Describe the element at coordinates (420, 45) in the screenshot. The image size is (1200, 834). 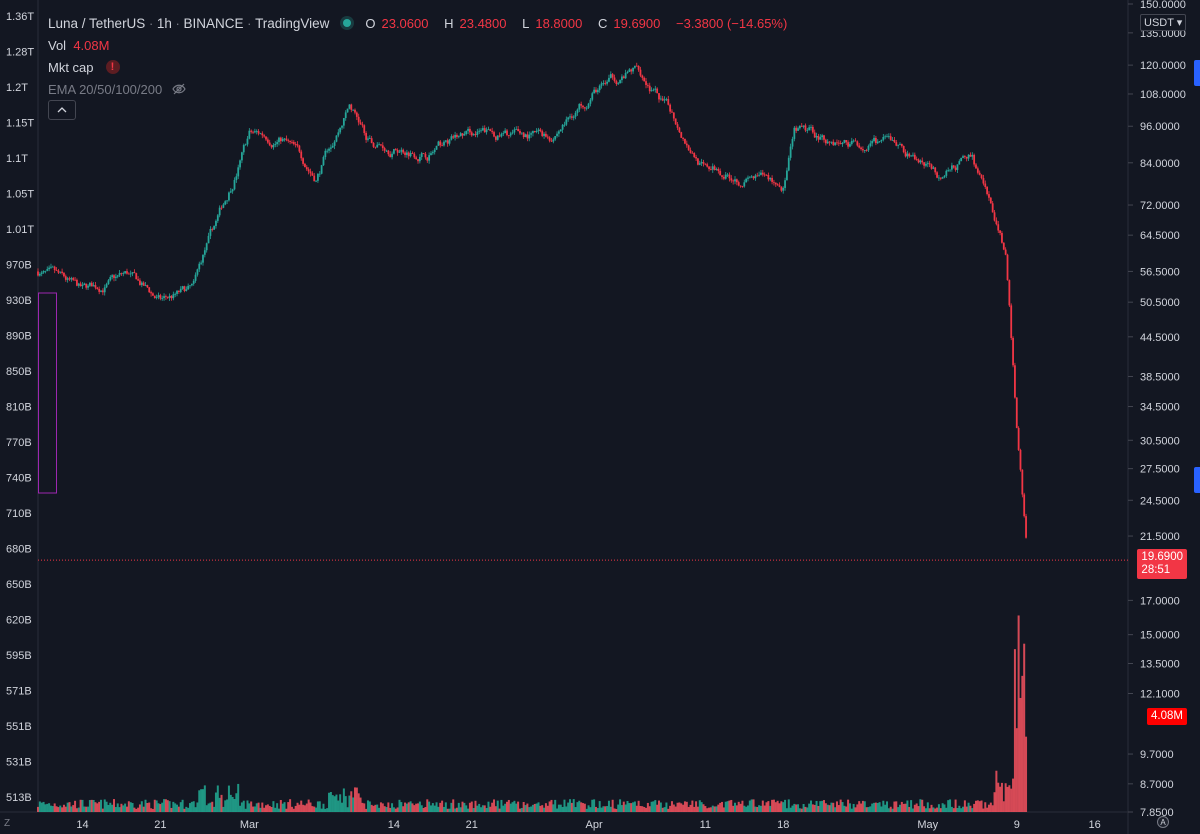
I see `volume-legend-row: Vol 4.08M` at that location.